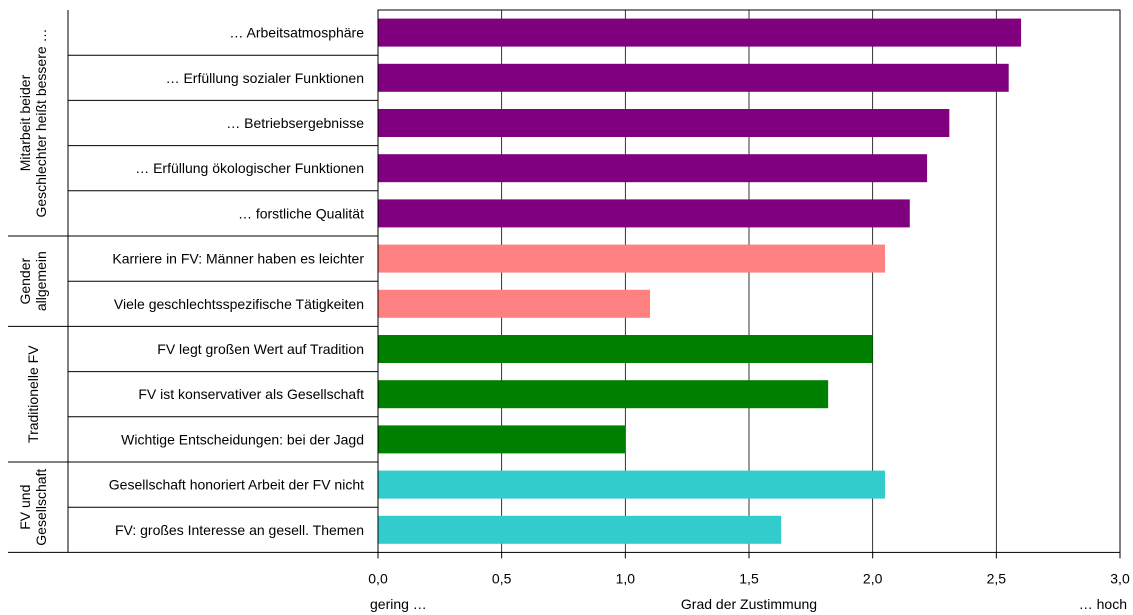 The image size is (1133, 615). What do you see at coordinates (238, 259) in the screenshot?
I see `category-label: Karriere in FV: Männer haben es leichter` at bounding box center [238, 259].